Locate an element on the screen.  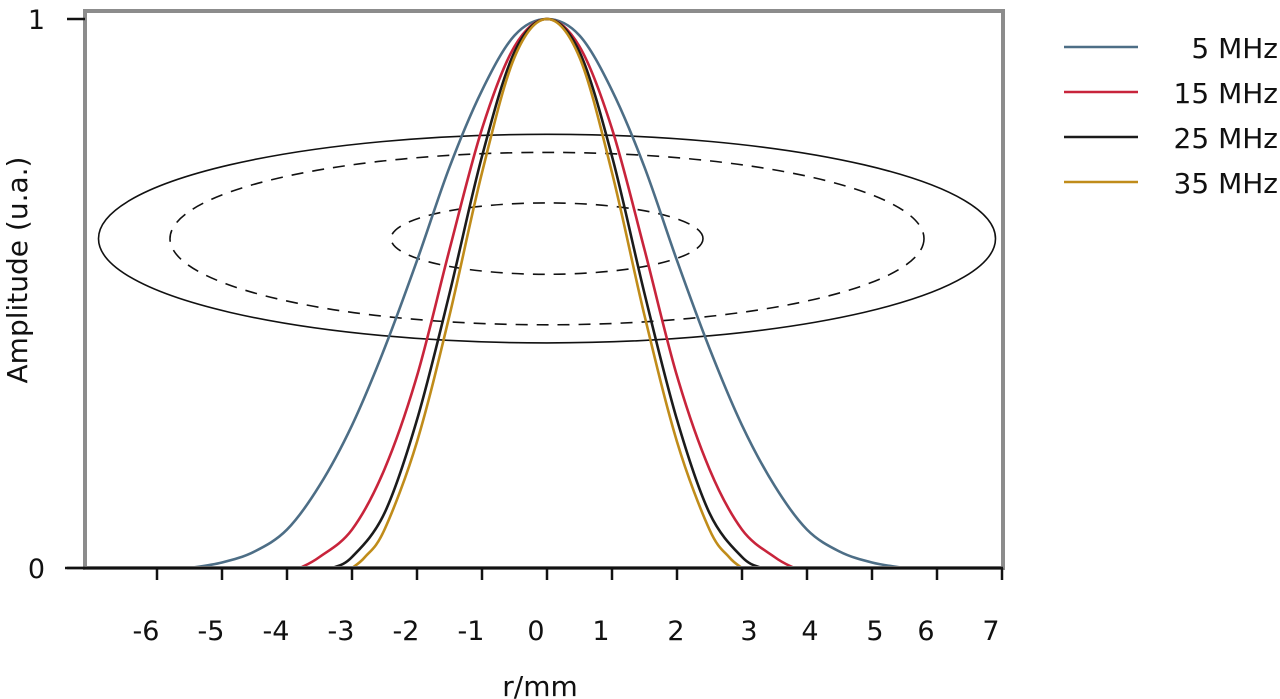
x-tick-label: 3 is located at coordinates (748, 631).